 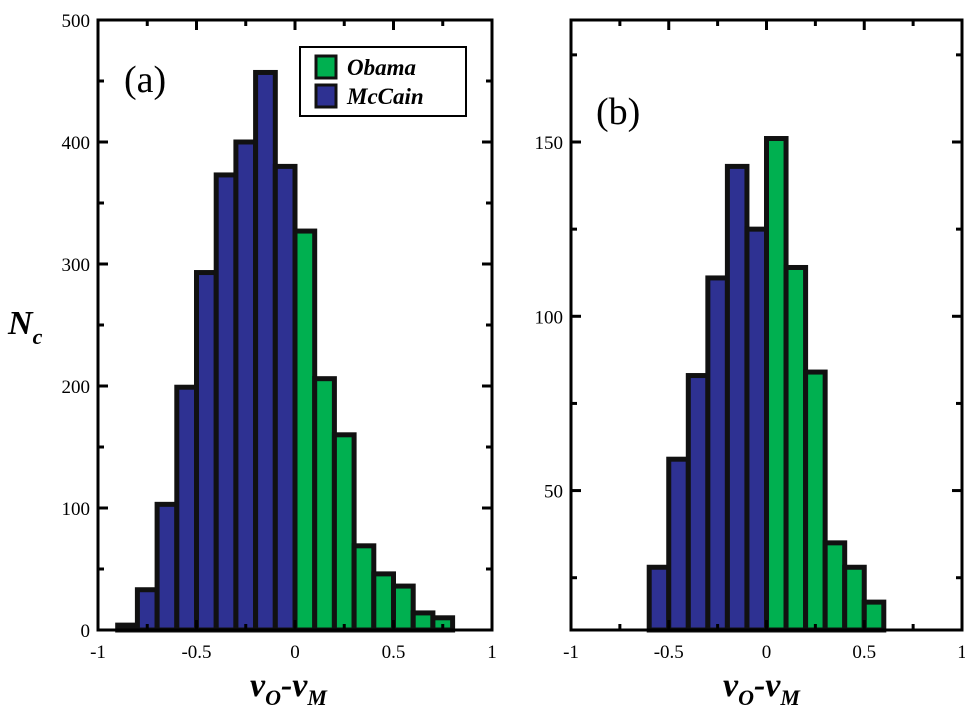 What do you see at coordinates (76, 21) in the screenshot?
I see `y-tick-label-5: 500` at bounding box center [76, 21].